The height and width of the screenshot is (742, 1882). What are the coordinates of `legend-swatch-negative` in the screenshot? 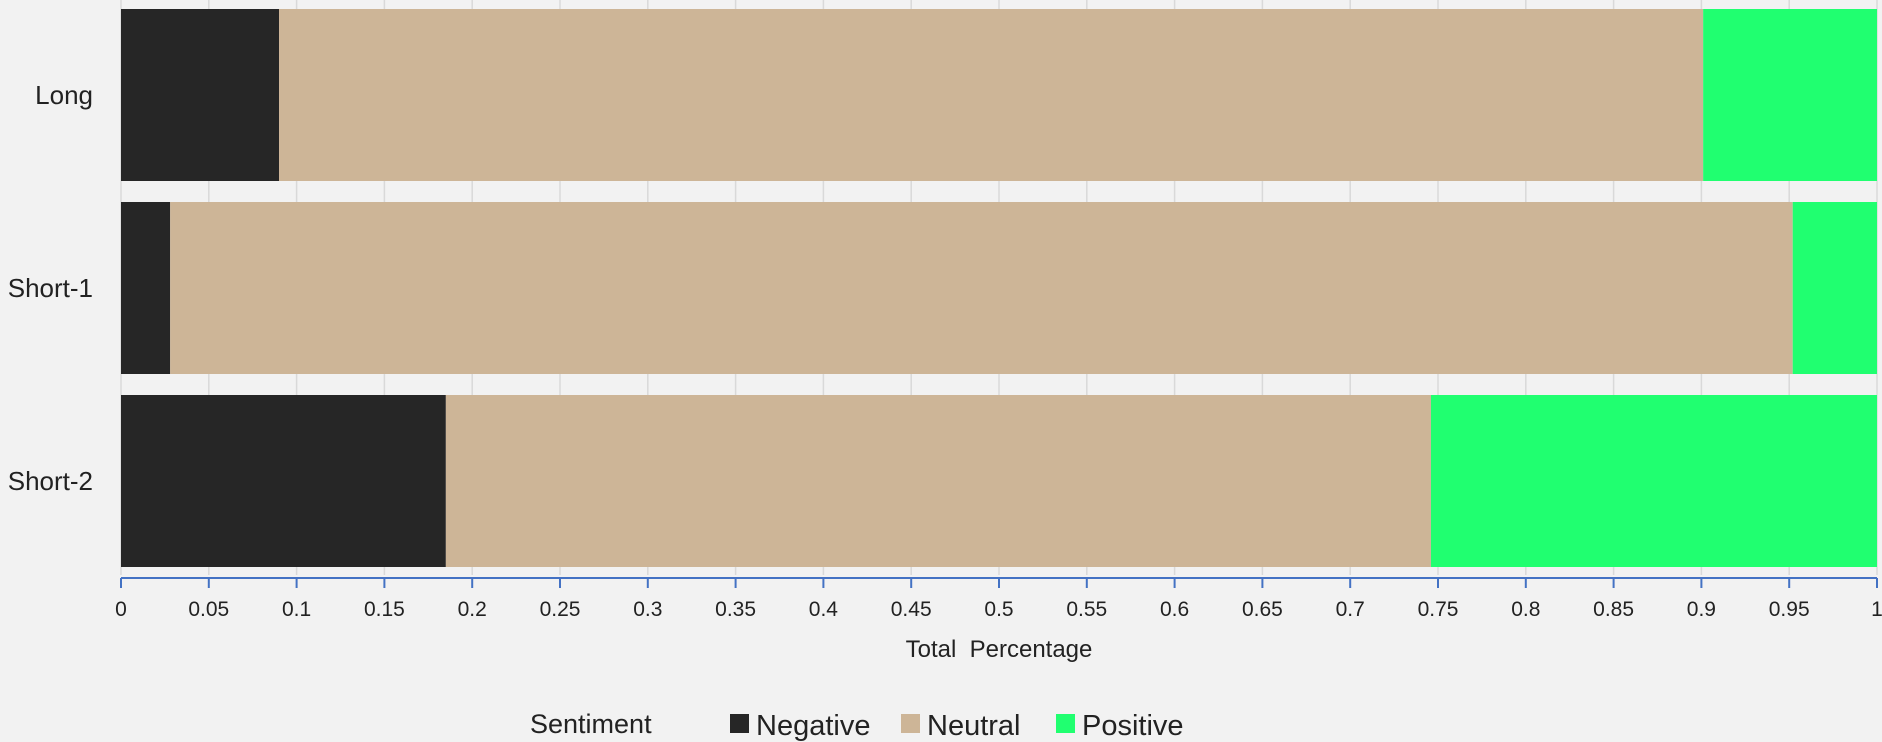 It's located at (739, 723).